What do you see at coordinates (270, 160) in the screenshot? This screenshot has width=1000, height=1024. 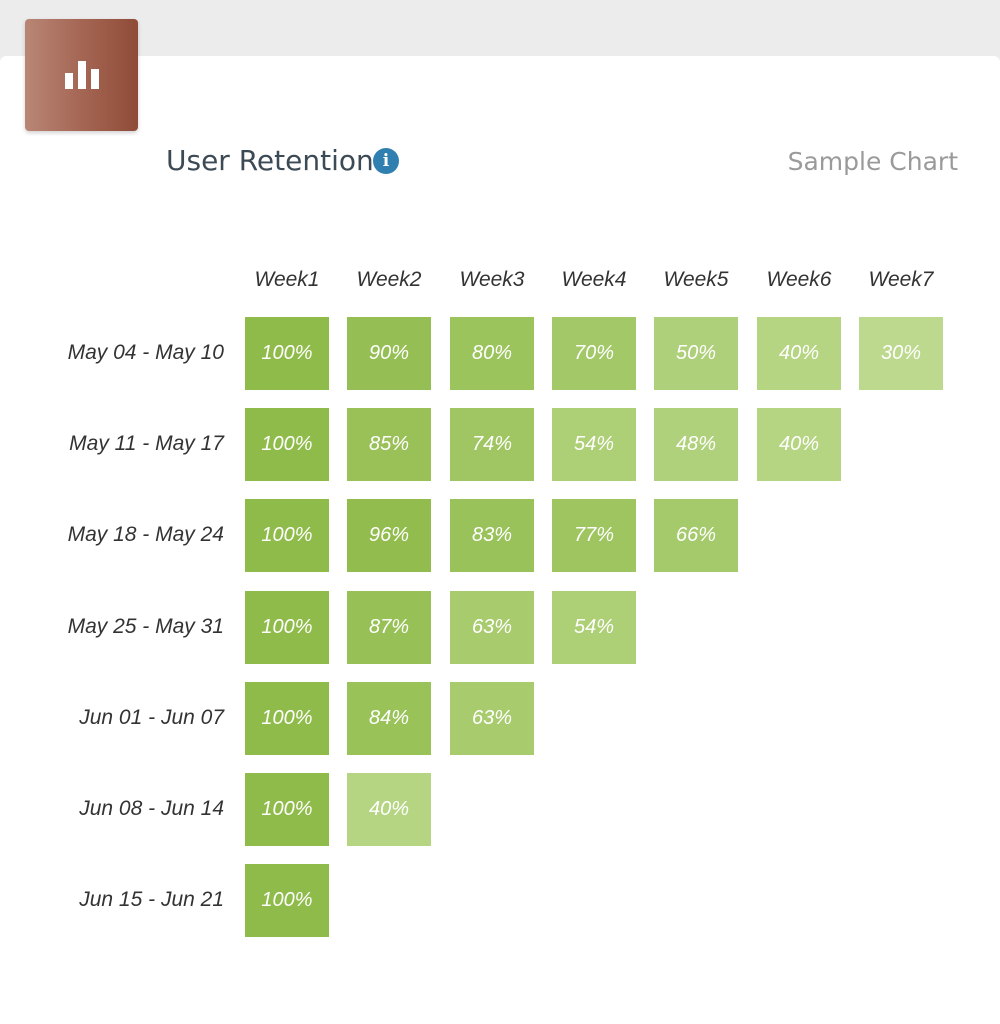 I see `chart-title: User Retention` at bounding box center [270, 160].